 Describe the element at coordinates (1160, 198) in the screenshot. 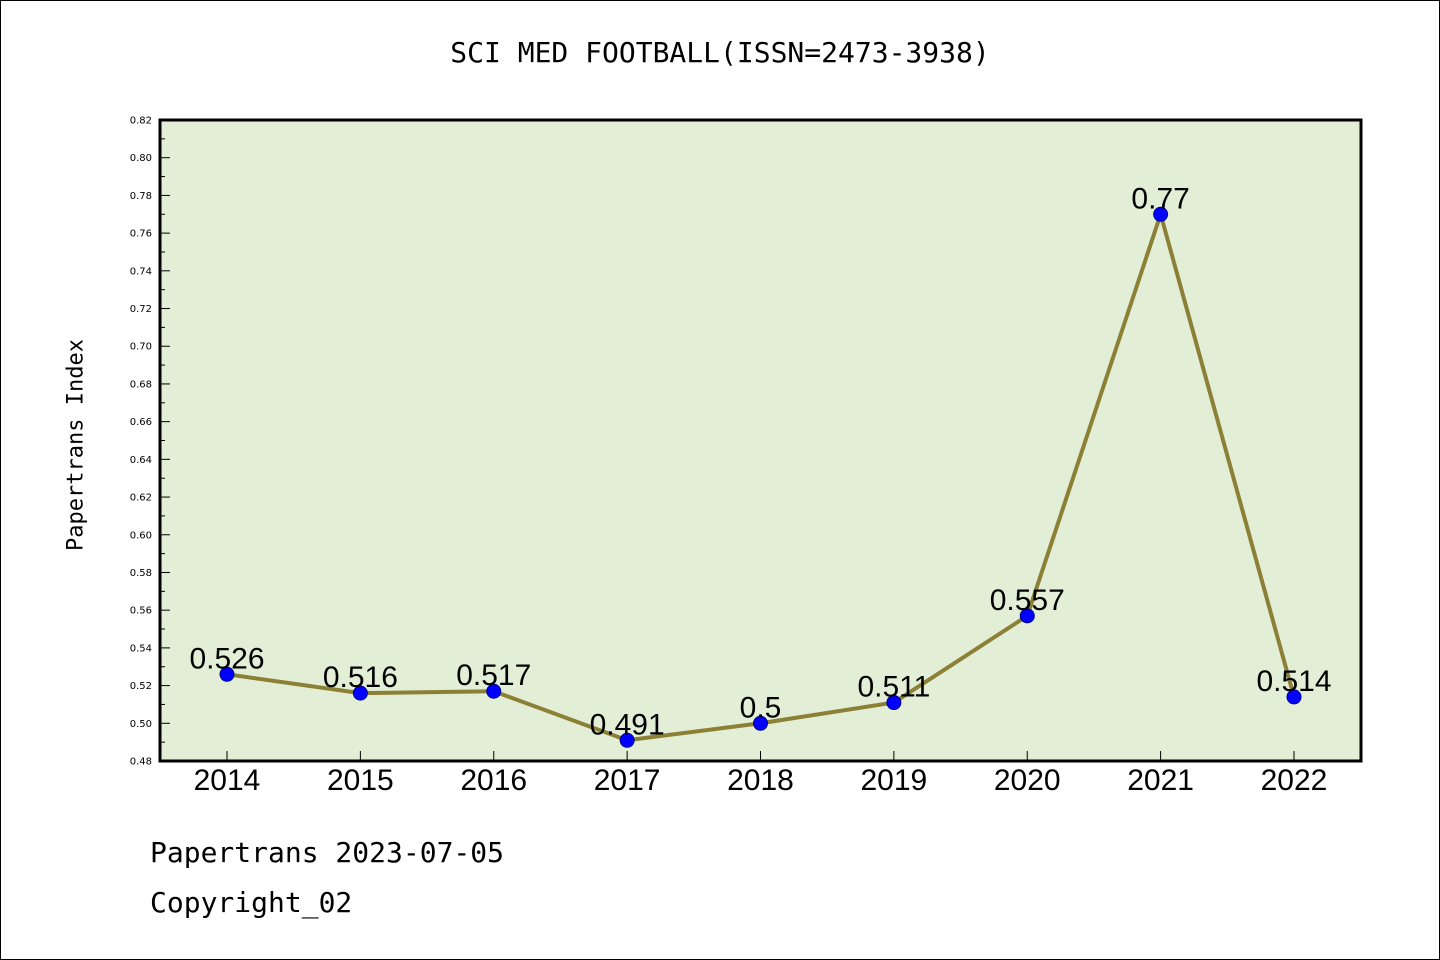

I see `data-label: 0.77` at that location.